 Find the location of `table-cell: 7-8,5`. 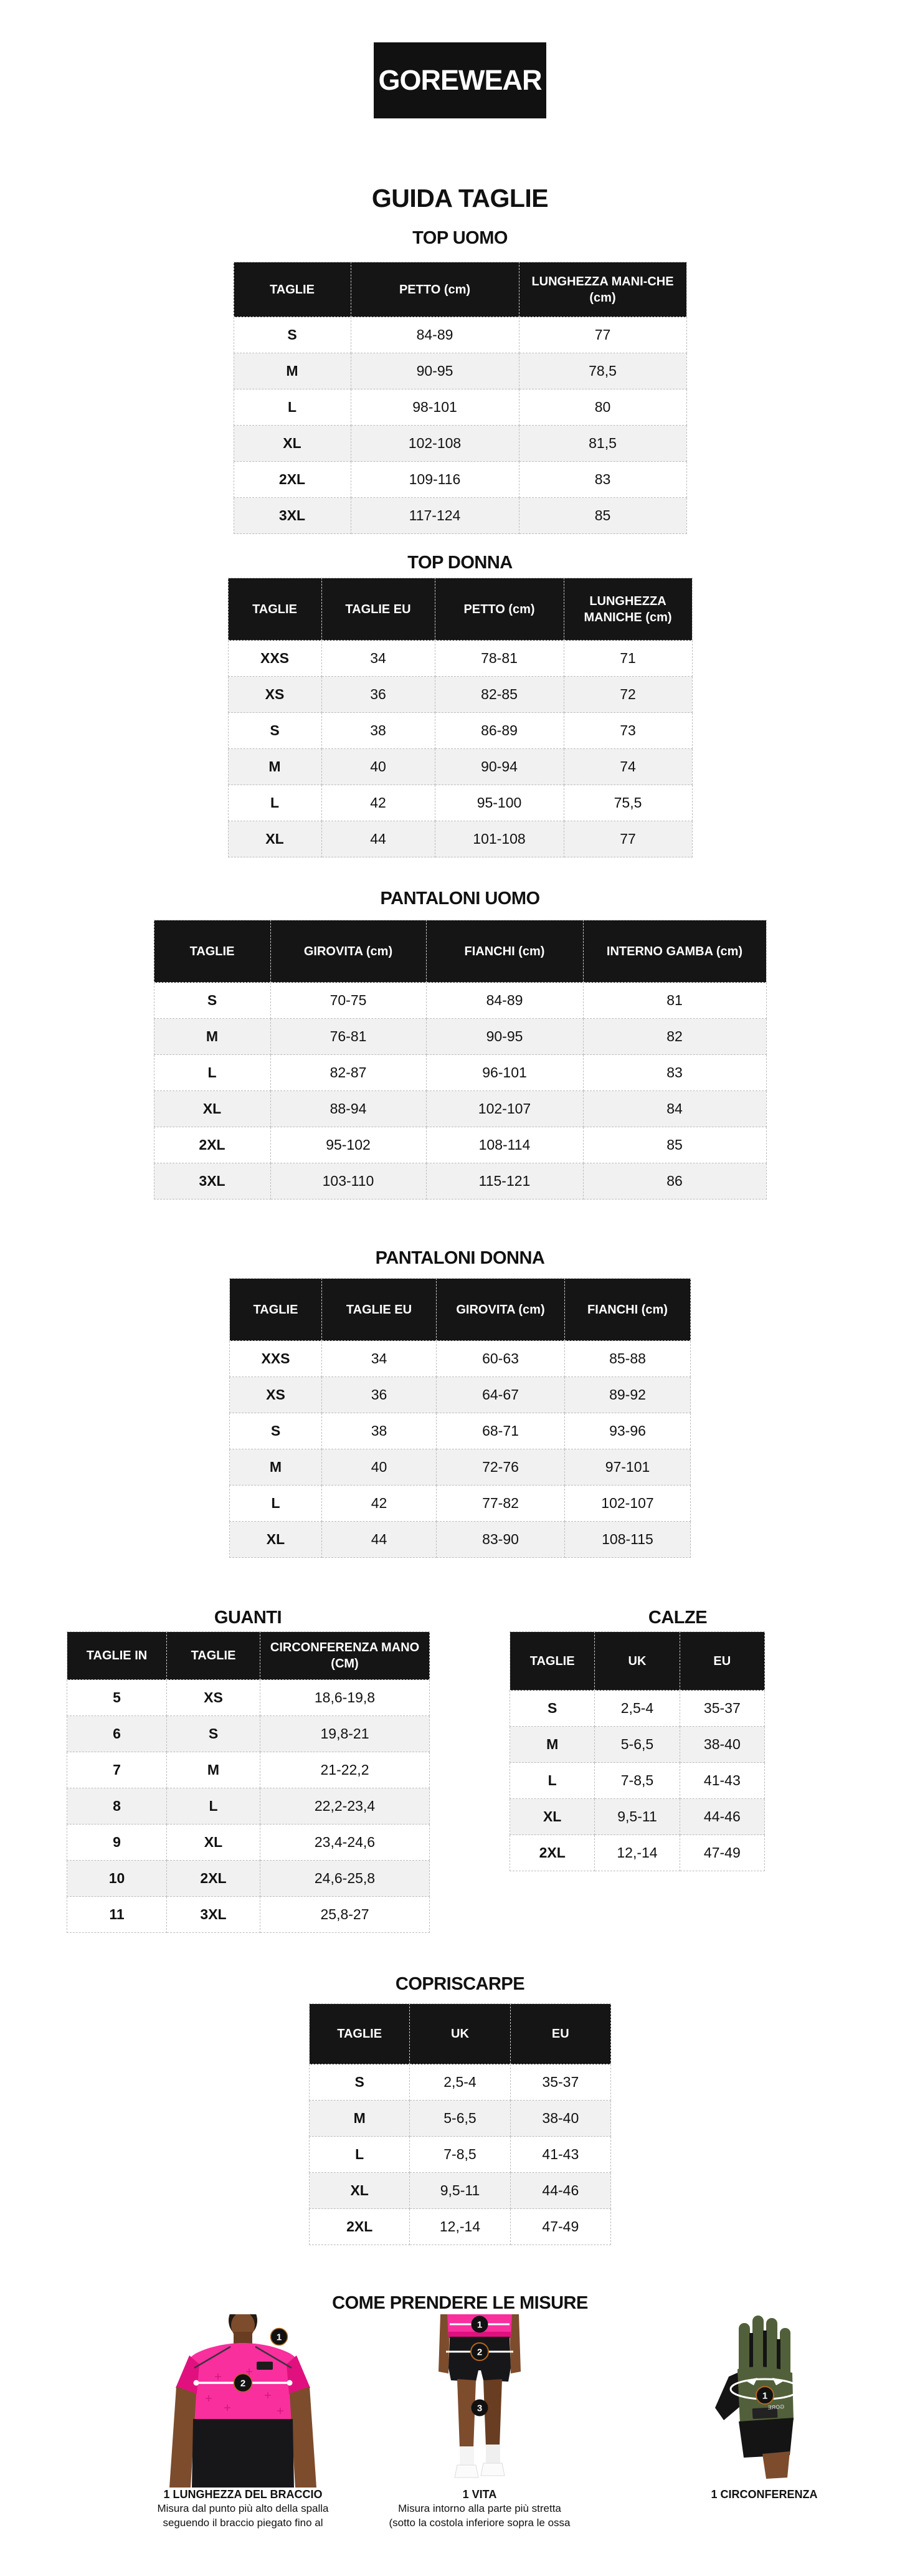

table-cell: 7-8,5 is located at coordinates (460, 2154).